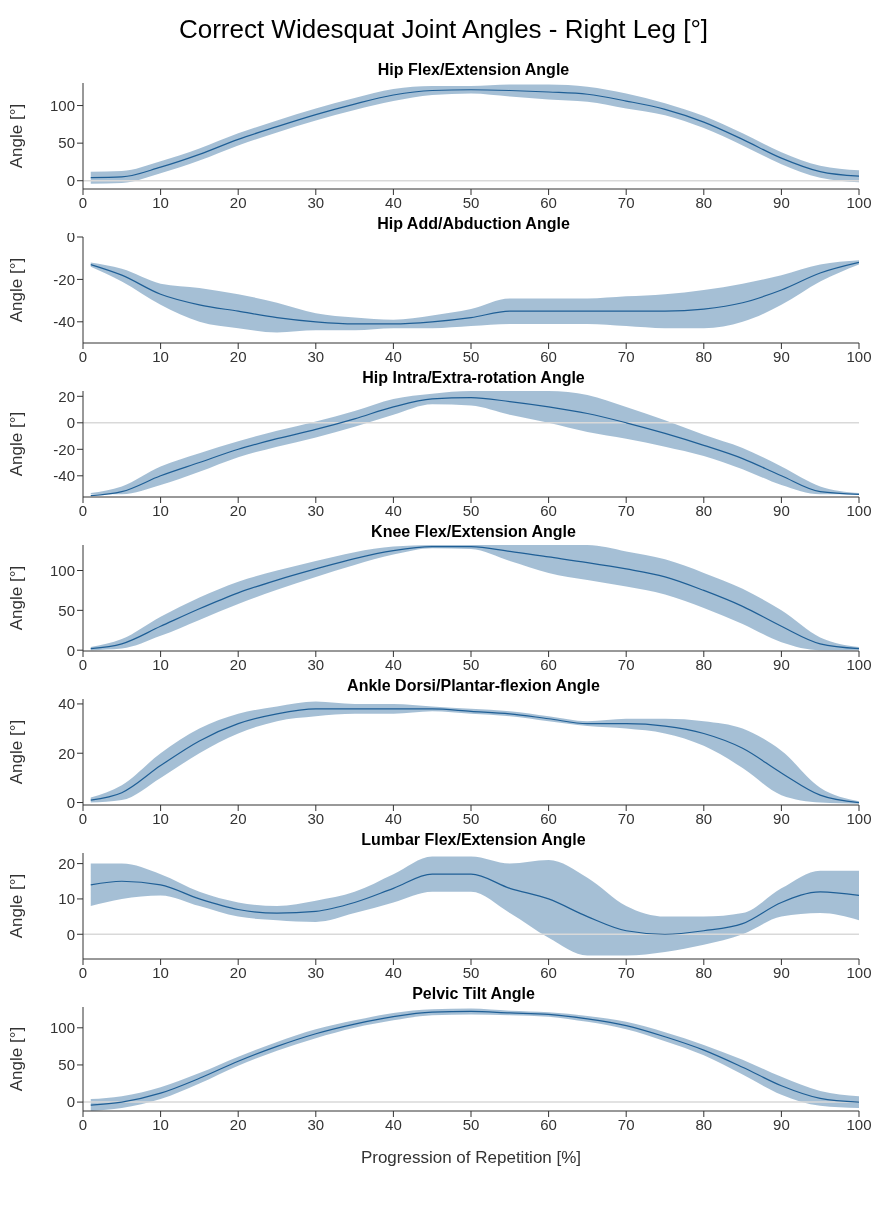 The image size is (887, 1224). What do you see at coordinates (473, 532) in the screenshot?
I see `chart-subtitle: Knee Flex/Extension Angle` at bounding box center [473, 532].